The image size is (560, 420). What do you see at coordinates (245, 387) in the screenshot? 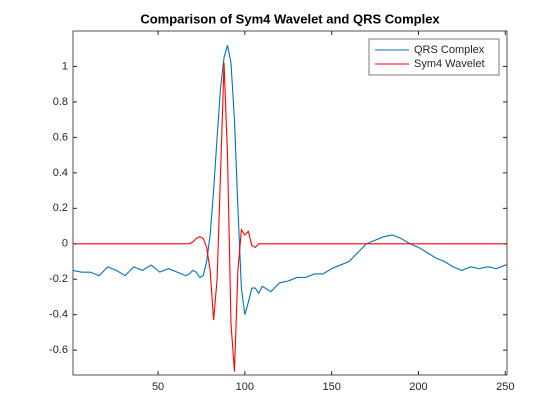
I see `x-tick-label: 100` at bounding box center [245, 387].